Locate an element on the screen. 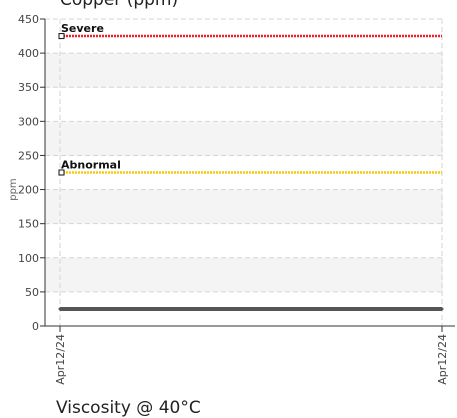  y-tick-label: 50 is located at coordinates (32, 292).